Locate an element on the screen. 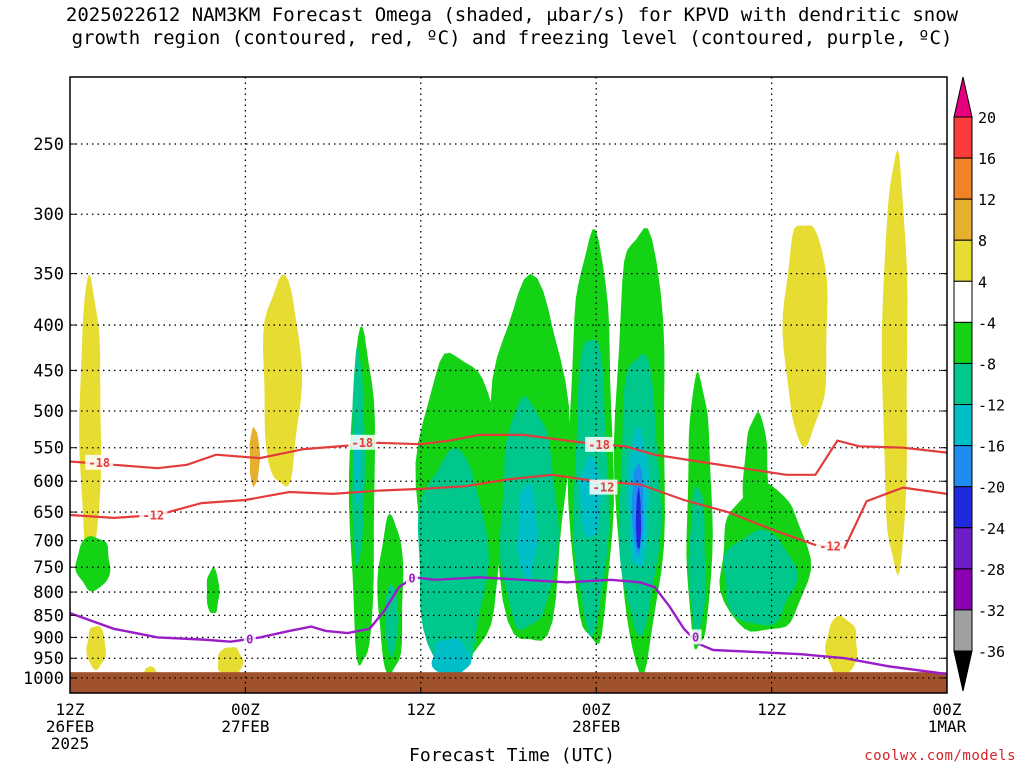 The height and width of the screenshot is (768, 1024). colorbar-label: 20 is located at coordinates (987, 118).